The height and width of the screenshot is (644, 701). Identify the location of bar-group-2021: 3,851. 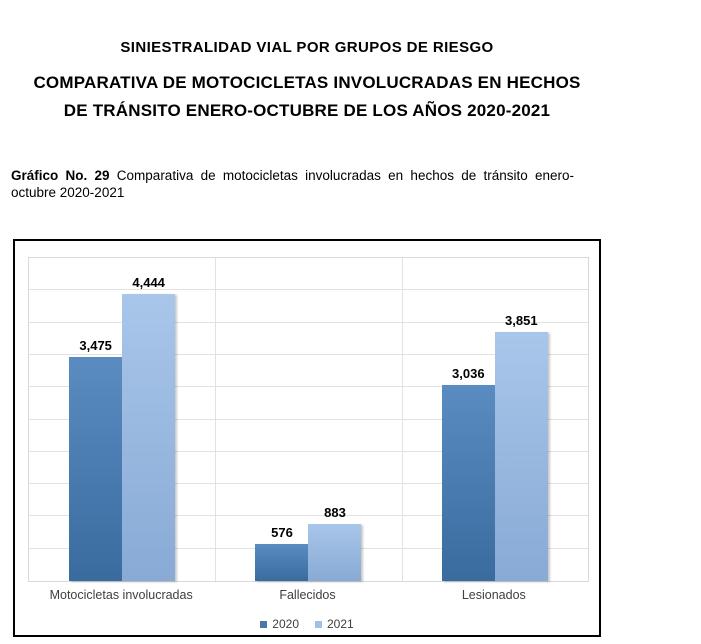
(521, 447).